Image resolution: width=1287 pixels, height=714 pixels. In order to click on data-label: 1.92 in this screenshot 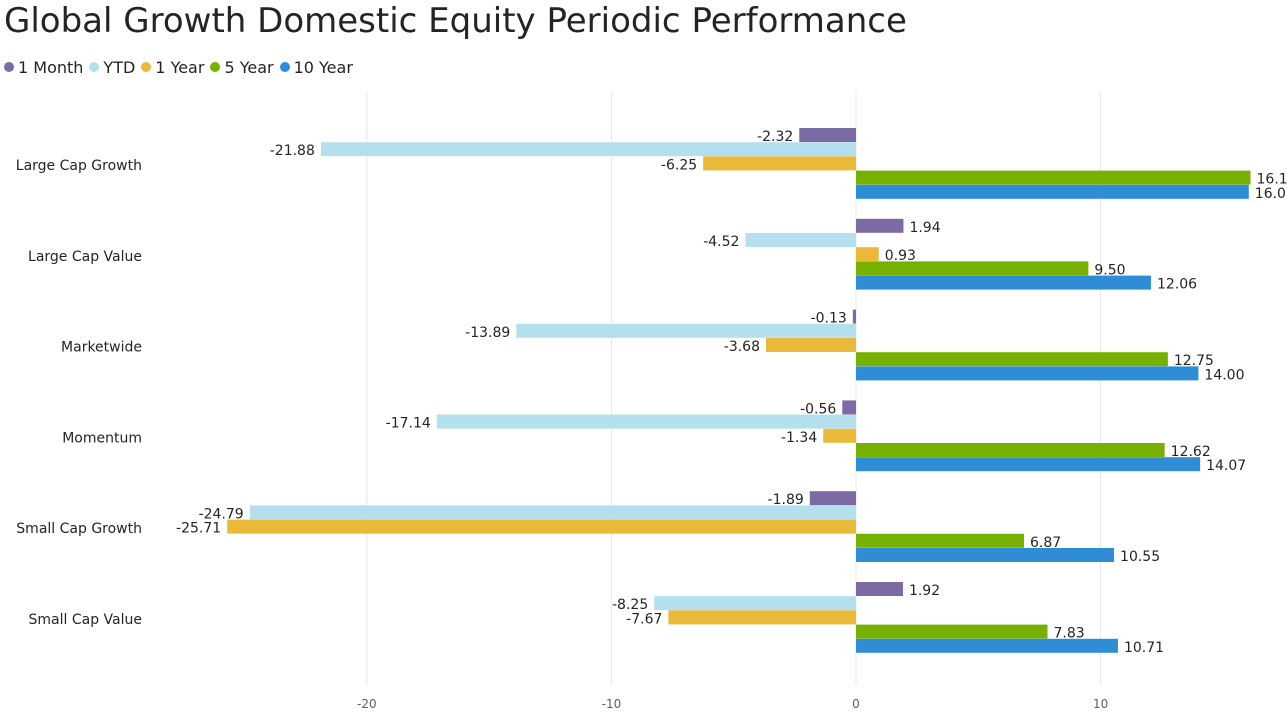, I will do `click(924, 591)`.